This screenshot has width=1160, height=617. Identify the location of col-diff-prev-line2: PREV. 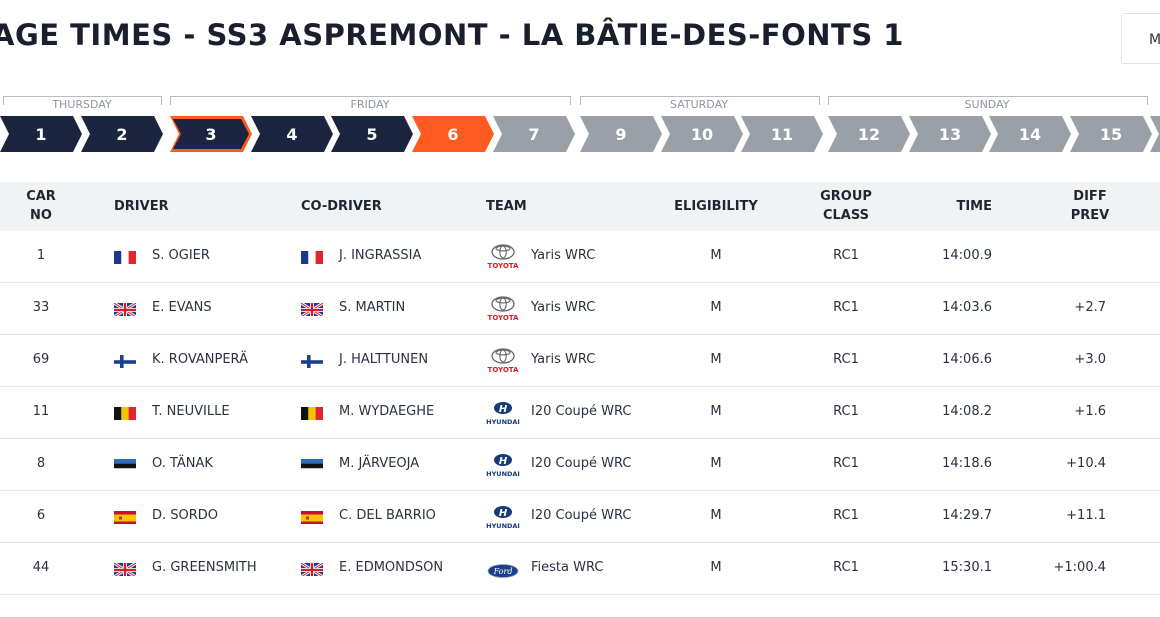
(1090, 215).